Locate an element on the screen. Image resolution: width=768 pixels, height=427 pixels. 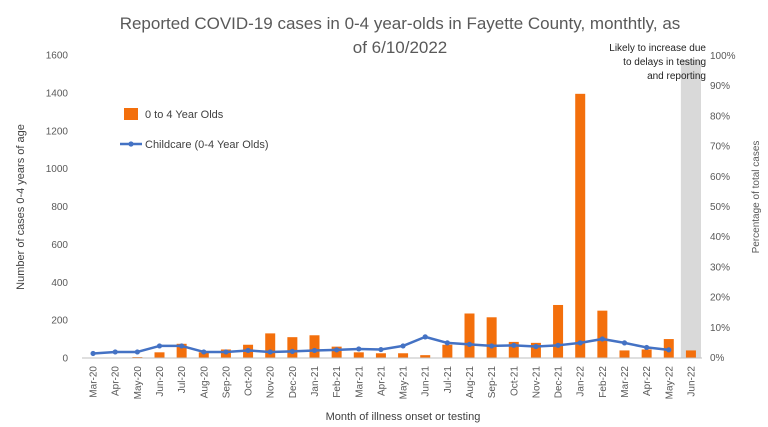
x-tick-label: Jul-21 is located at coordinates (448, 380).